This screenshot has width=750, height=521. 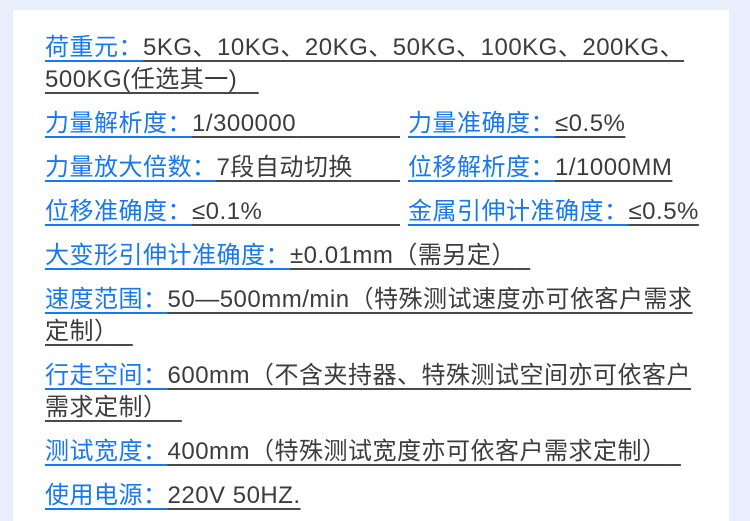 I want to click on spec-label: 力量解析度：, so click(x=118, y=123).